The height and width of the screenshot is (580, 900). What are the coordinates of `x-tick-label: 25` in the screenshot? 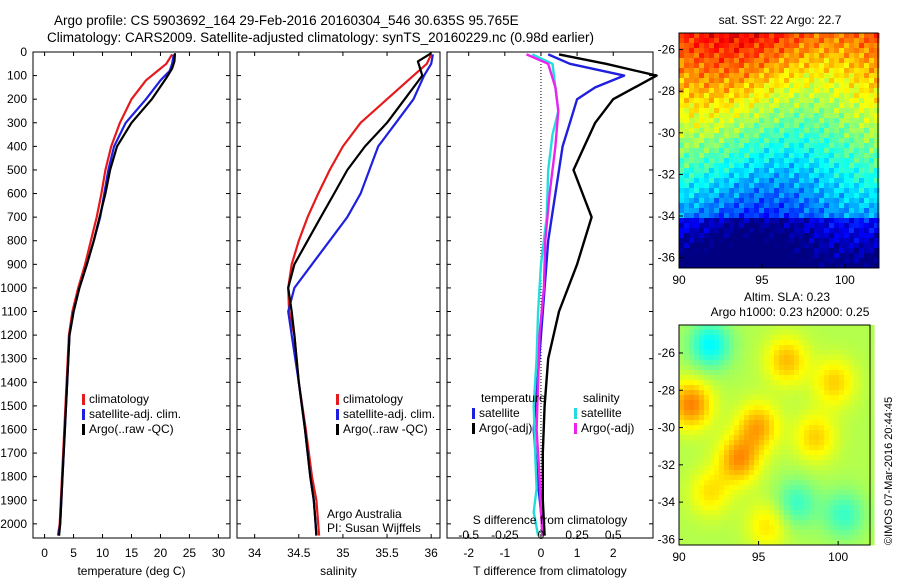 It's located at (190, 553).